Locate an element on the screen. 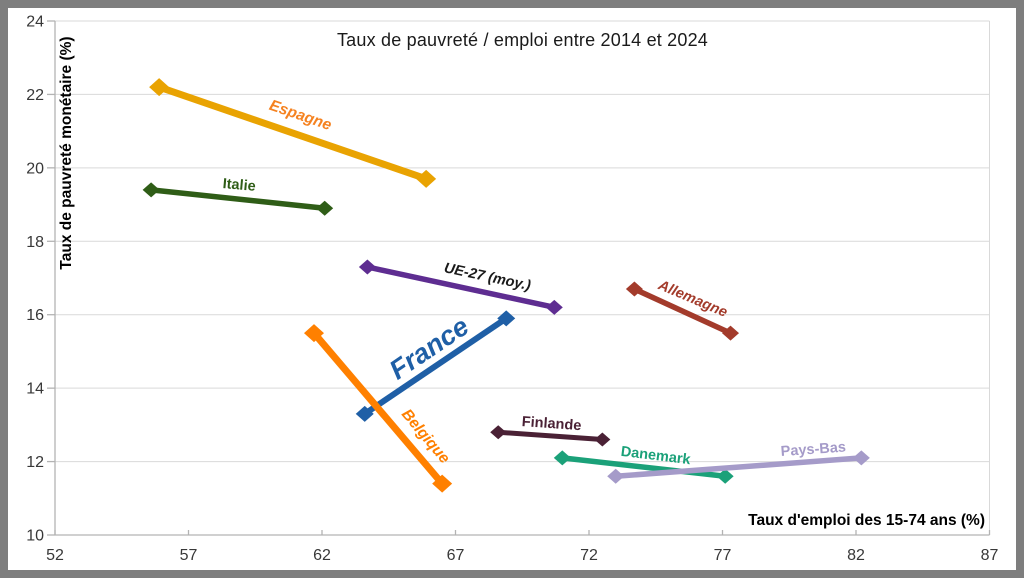 Image resolution: width=1024 pixels, height=578 pixels. x-tick-label: 62 is located at coordinates (322, 555).